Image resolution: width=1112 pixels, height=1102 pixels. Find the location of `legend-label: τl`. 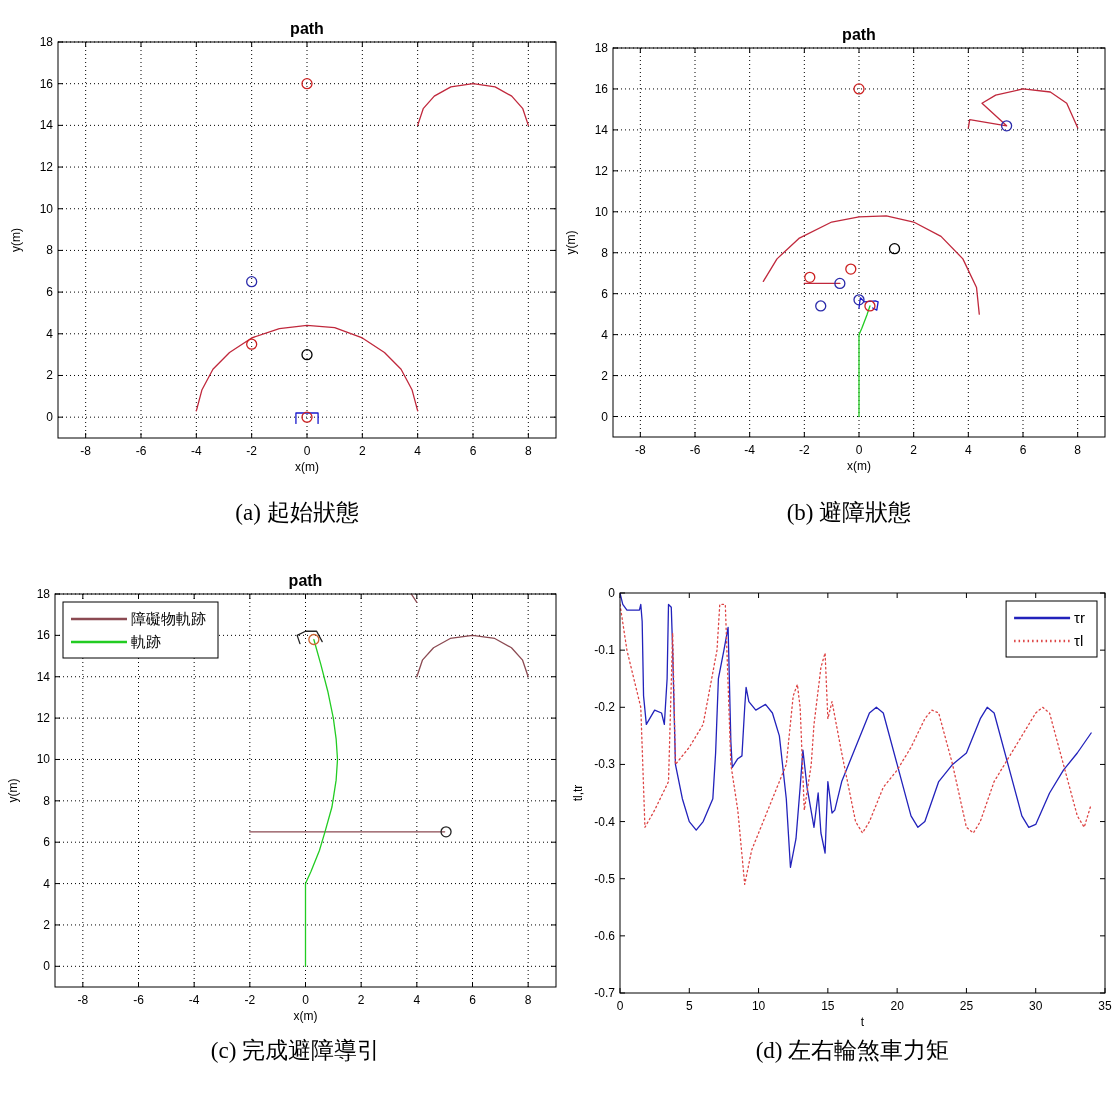

legend-label: τl is located at coordinates (1079, 640).